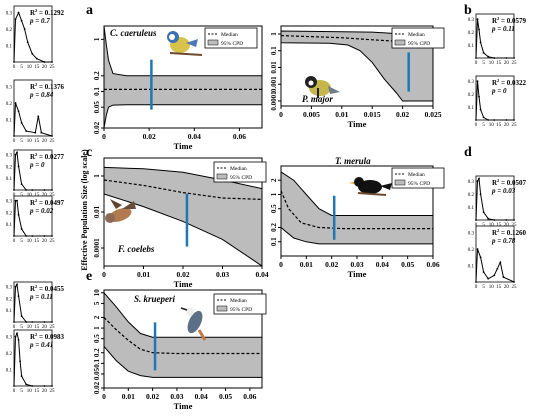  What do you see at coordinates (41, 211) in the screenshot?
I see `p-value-label: p = 0.02` at bounding box center [41, 211].